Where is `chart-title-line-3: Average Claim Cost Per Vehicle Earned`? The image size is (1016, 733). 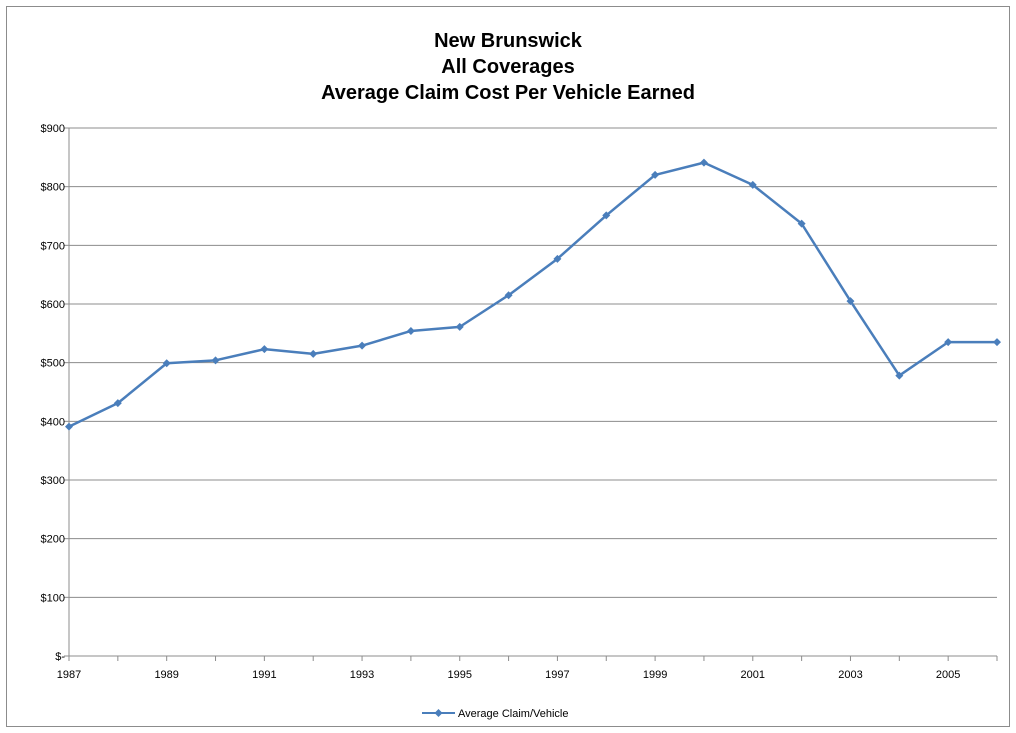 chart-title-line-3: Average Claim Cost Per Vehicle Earned is located at coordinates (508, 93).